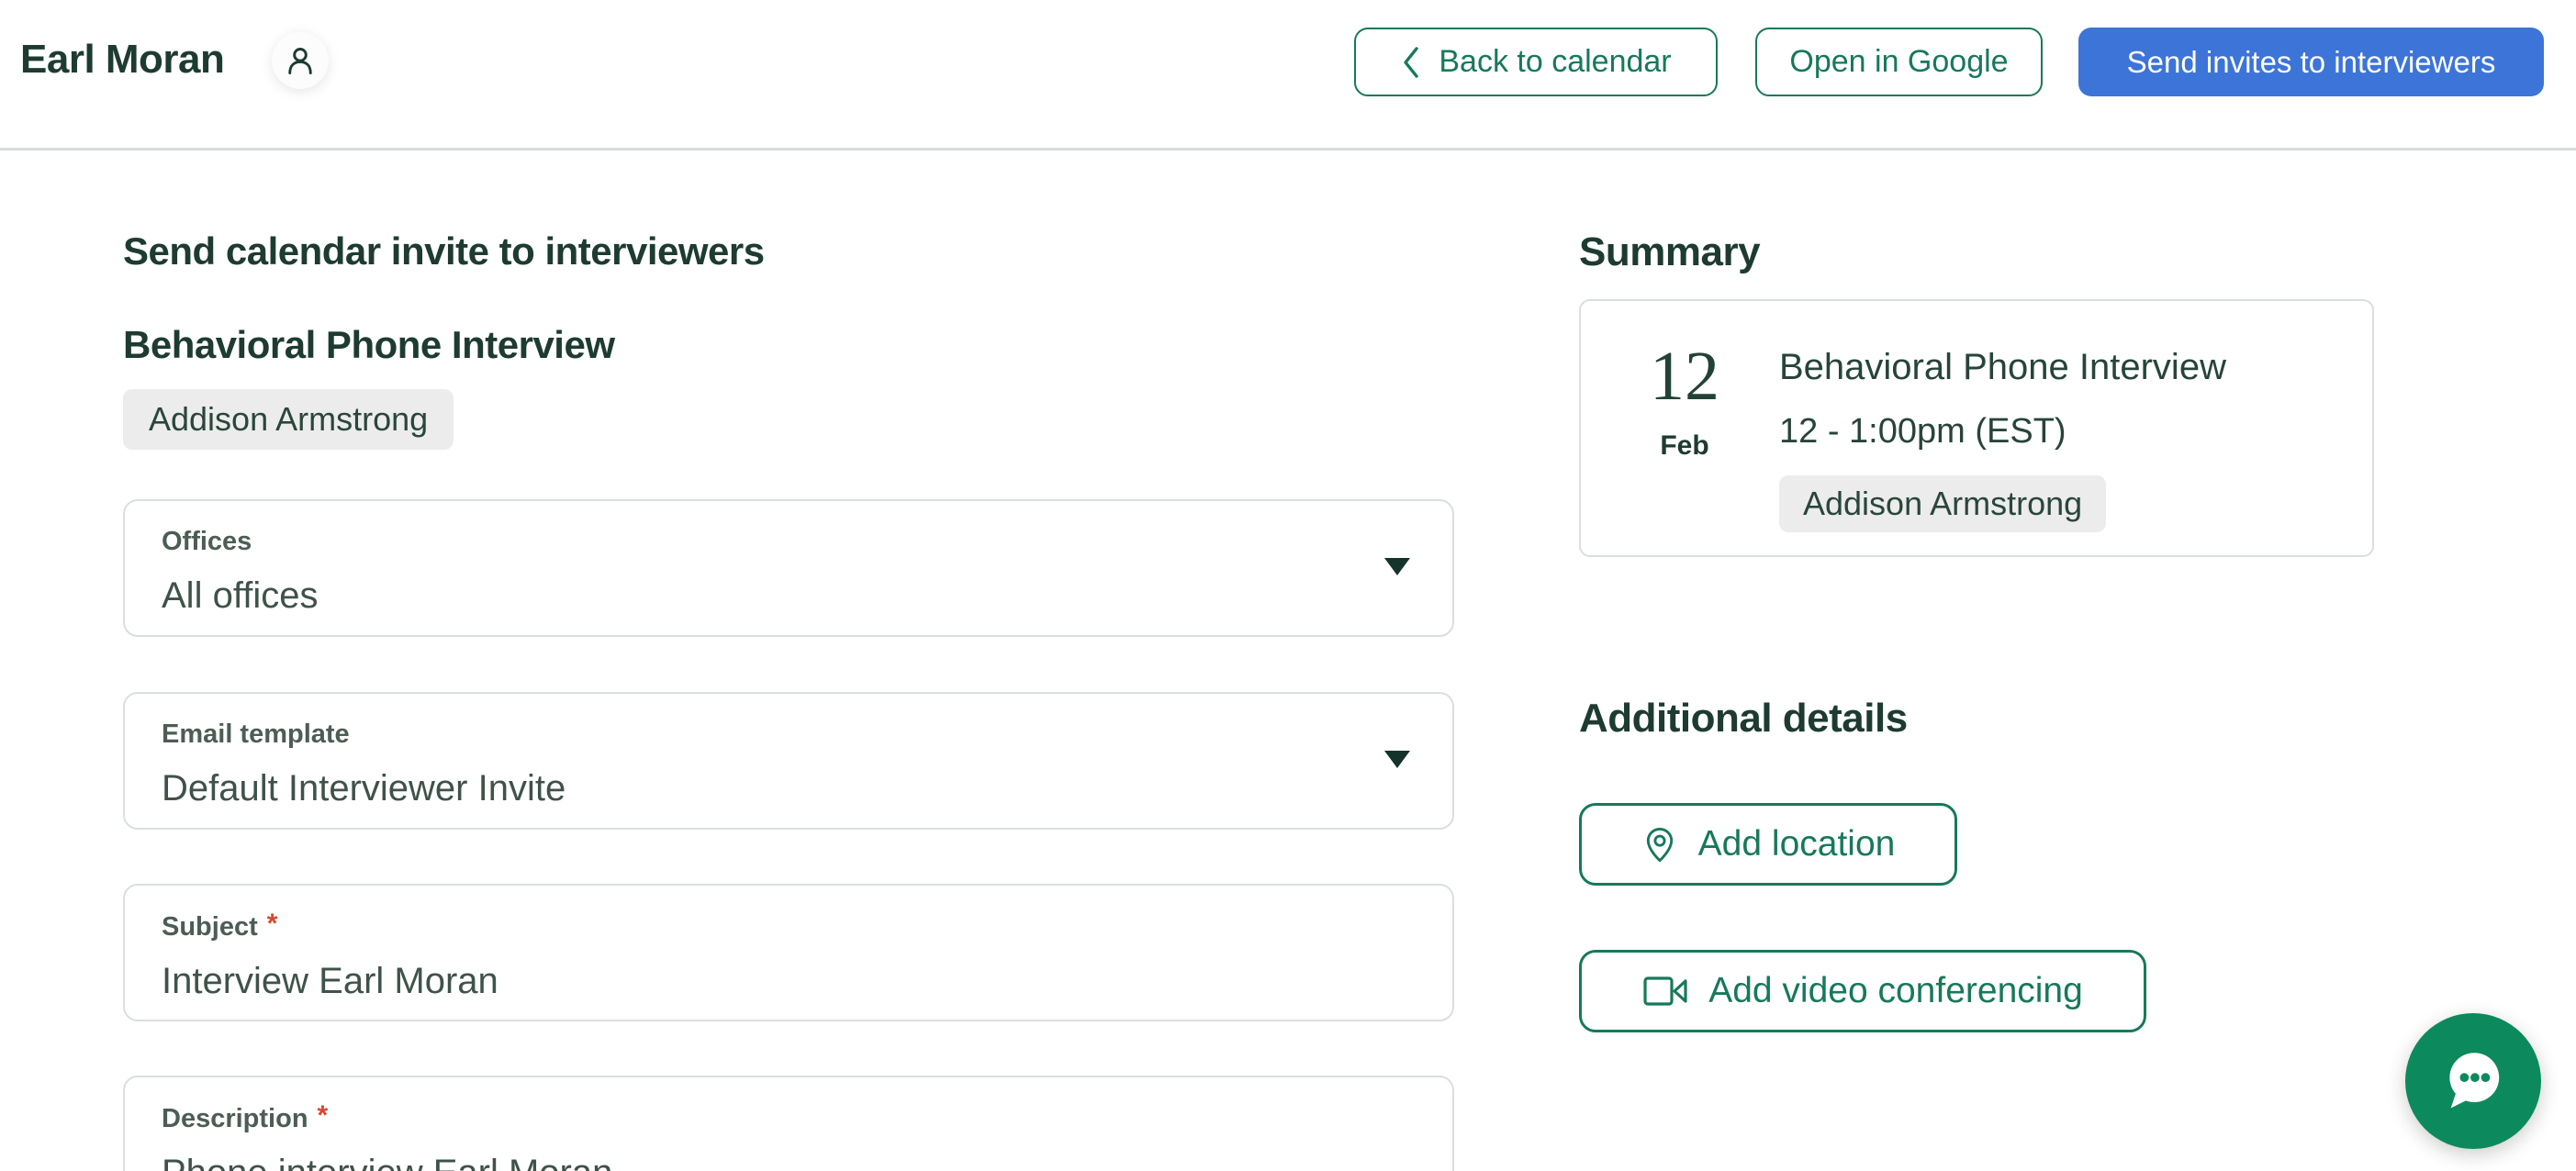 The width and height of the screenshot is (2576, 1171). I want to click on add-location-label: Add location, so click(1796, 844).